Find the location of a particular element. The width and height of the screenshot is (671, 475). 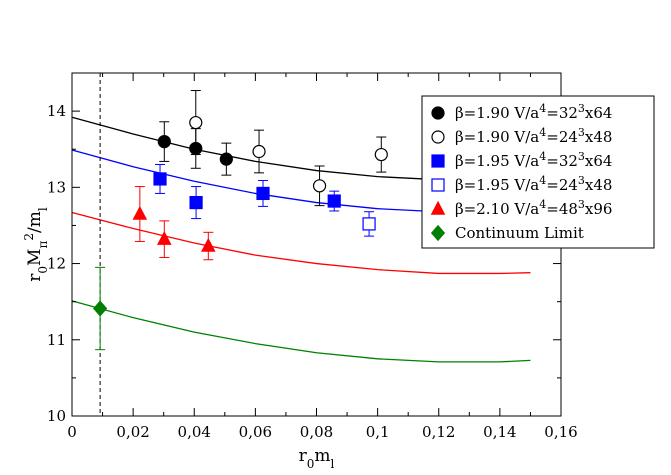

x-tick-label: 0,04 is located at coordinates (194, 432).